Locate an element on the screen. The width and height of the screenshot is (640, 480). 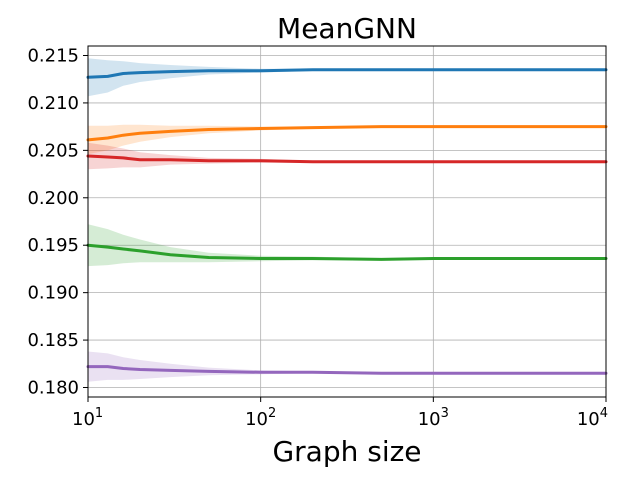
x-tick-exponent: 2 is located at coordinates (272, 413).